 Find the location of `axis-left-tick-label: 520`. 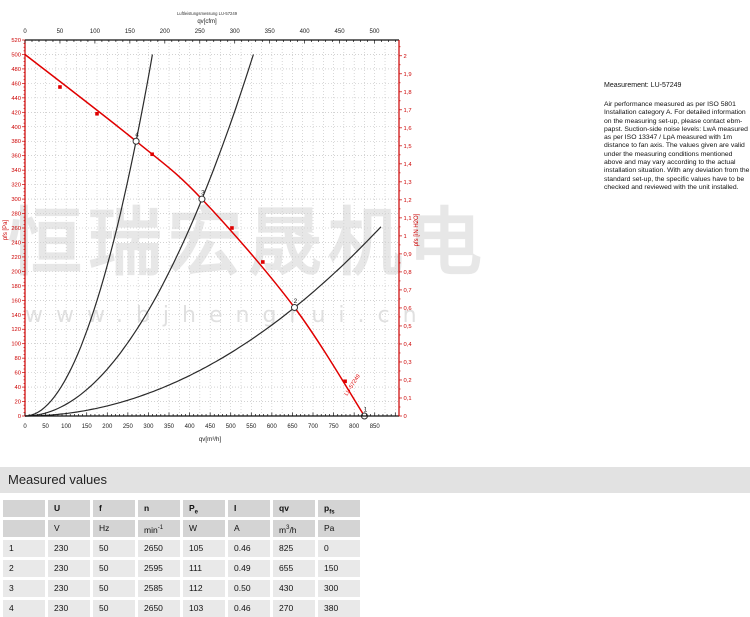

axis-left-tick-label: 520 is located at coordinates (16, 41).